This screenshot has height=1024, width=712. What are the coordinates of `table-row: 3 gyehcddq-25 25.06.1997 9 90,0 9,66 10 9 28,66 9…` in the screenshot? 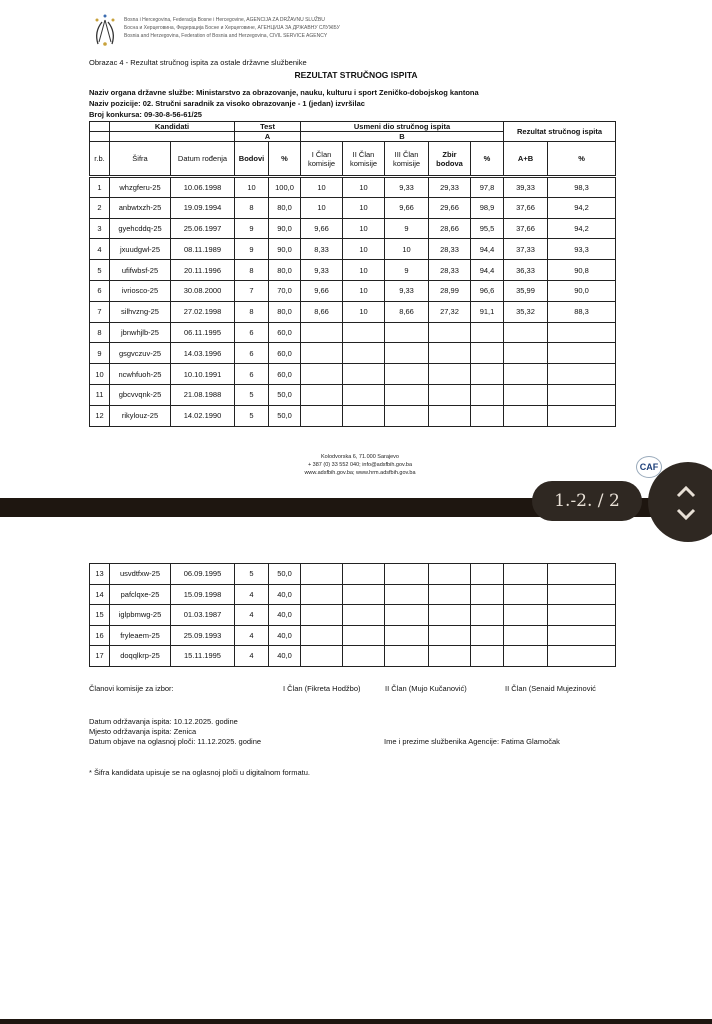 It's located at (353, 228).